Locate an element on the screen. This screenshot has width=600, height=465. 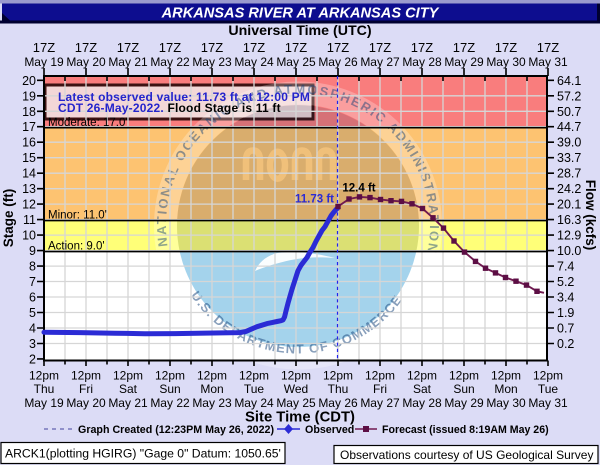
svg-text: 3.4 is located at coordinates (565, 298).